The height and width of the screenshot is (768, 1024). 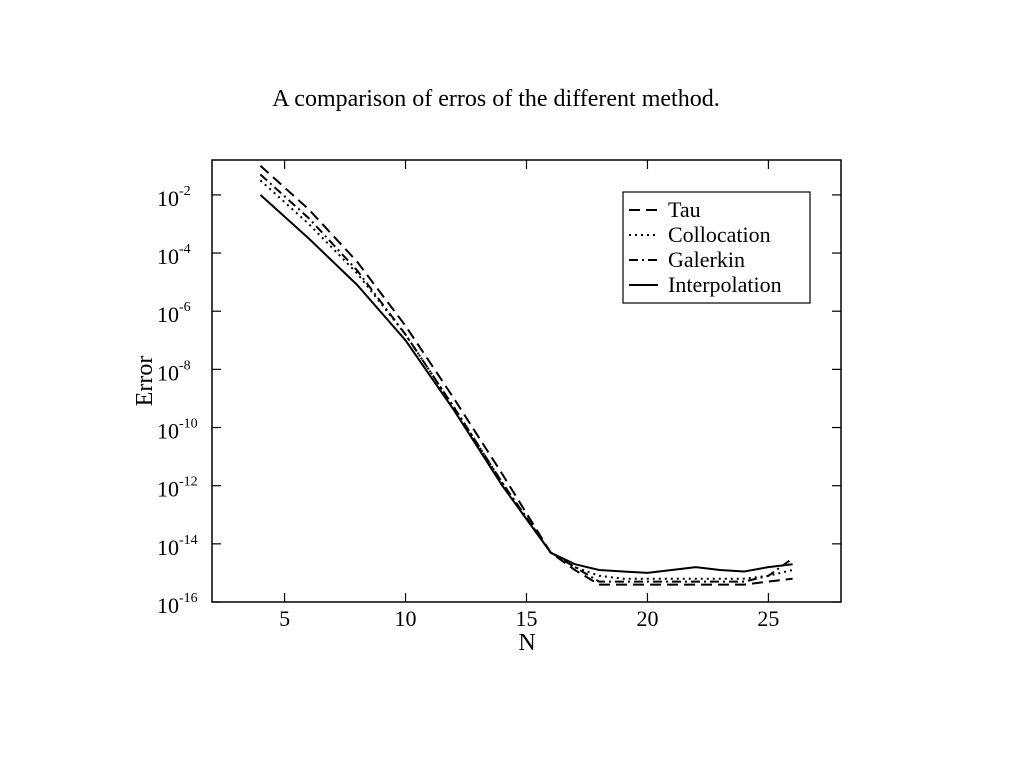 What do you see at coordinates (188, 482) in the screenshot?
I see `y-tick-exponent: -12` at bounding box center [188, 482].